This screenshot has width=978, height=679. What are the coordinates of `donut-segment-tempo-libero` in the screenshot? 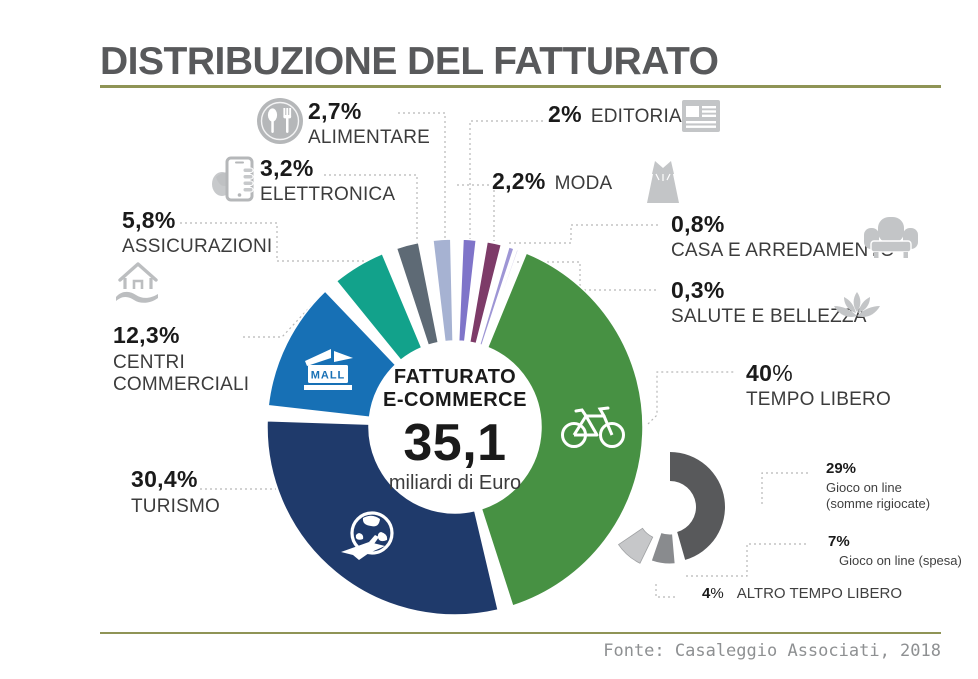 It's located at (562, 429).